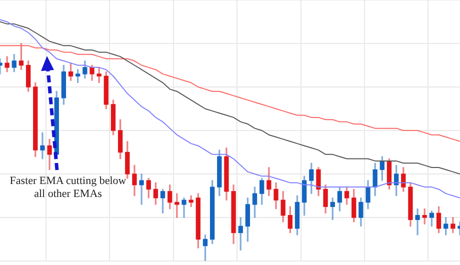  Describe the element at coordinates (68, 187) in the screenshot. I see `annotation: Faster EMA cutting below all other EMAs` at that location.